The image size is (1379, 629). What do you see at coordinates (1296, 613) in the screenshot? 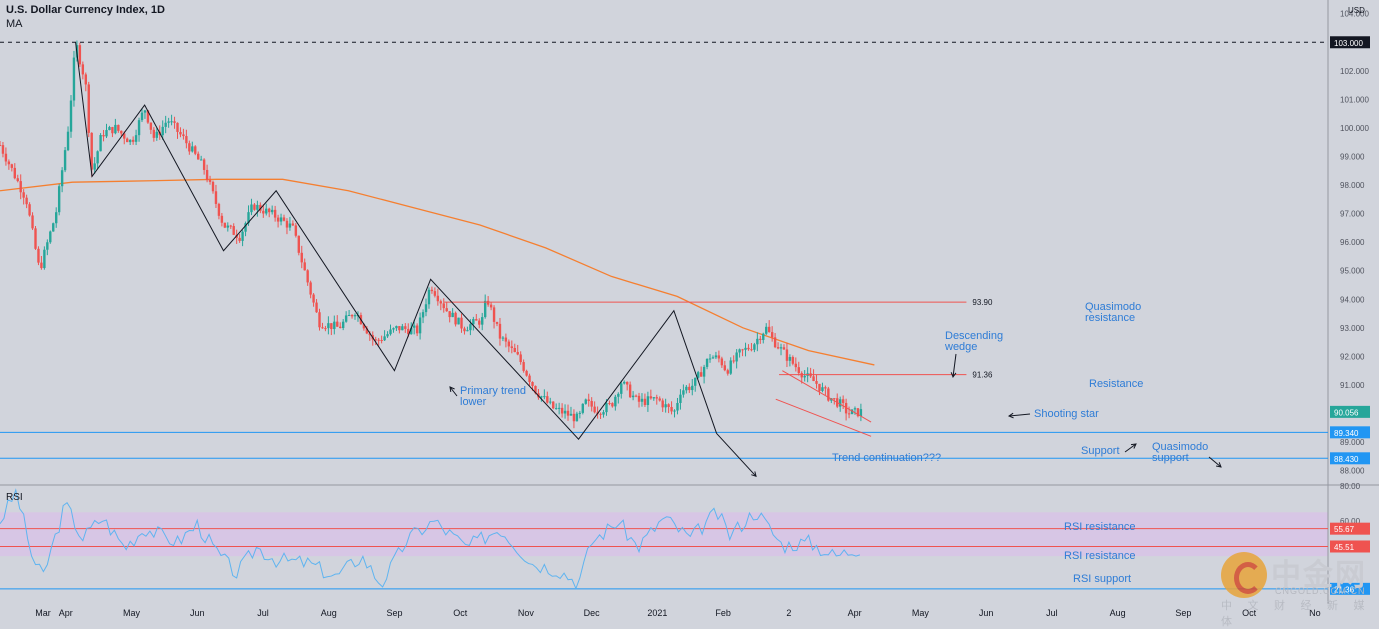
I see `watermark-sub: 中 文 财 经 新 媒 体` at bounding box center [1296, 613].